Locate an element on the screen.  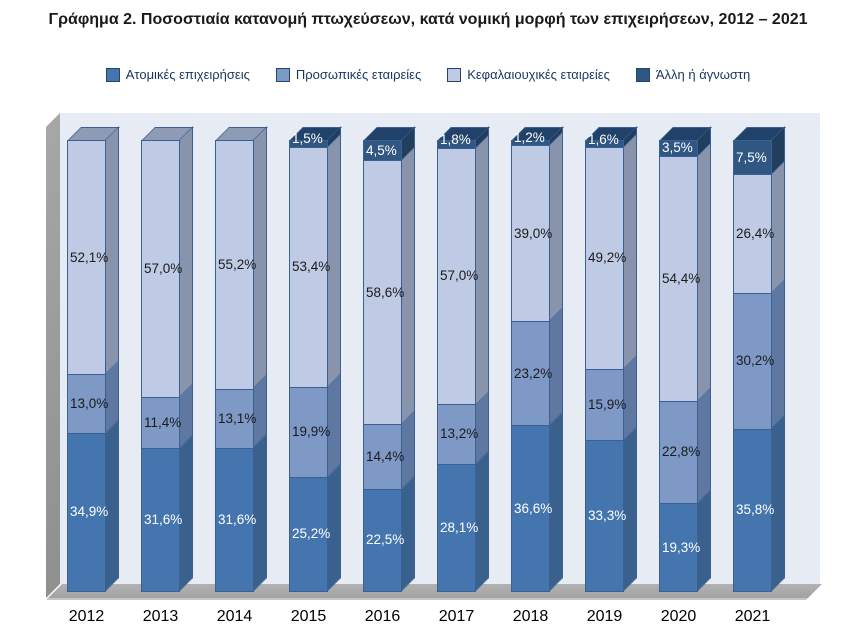
bar-value-label-2015-0: 25,2% is located at coordinates (311, 534).